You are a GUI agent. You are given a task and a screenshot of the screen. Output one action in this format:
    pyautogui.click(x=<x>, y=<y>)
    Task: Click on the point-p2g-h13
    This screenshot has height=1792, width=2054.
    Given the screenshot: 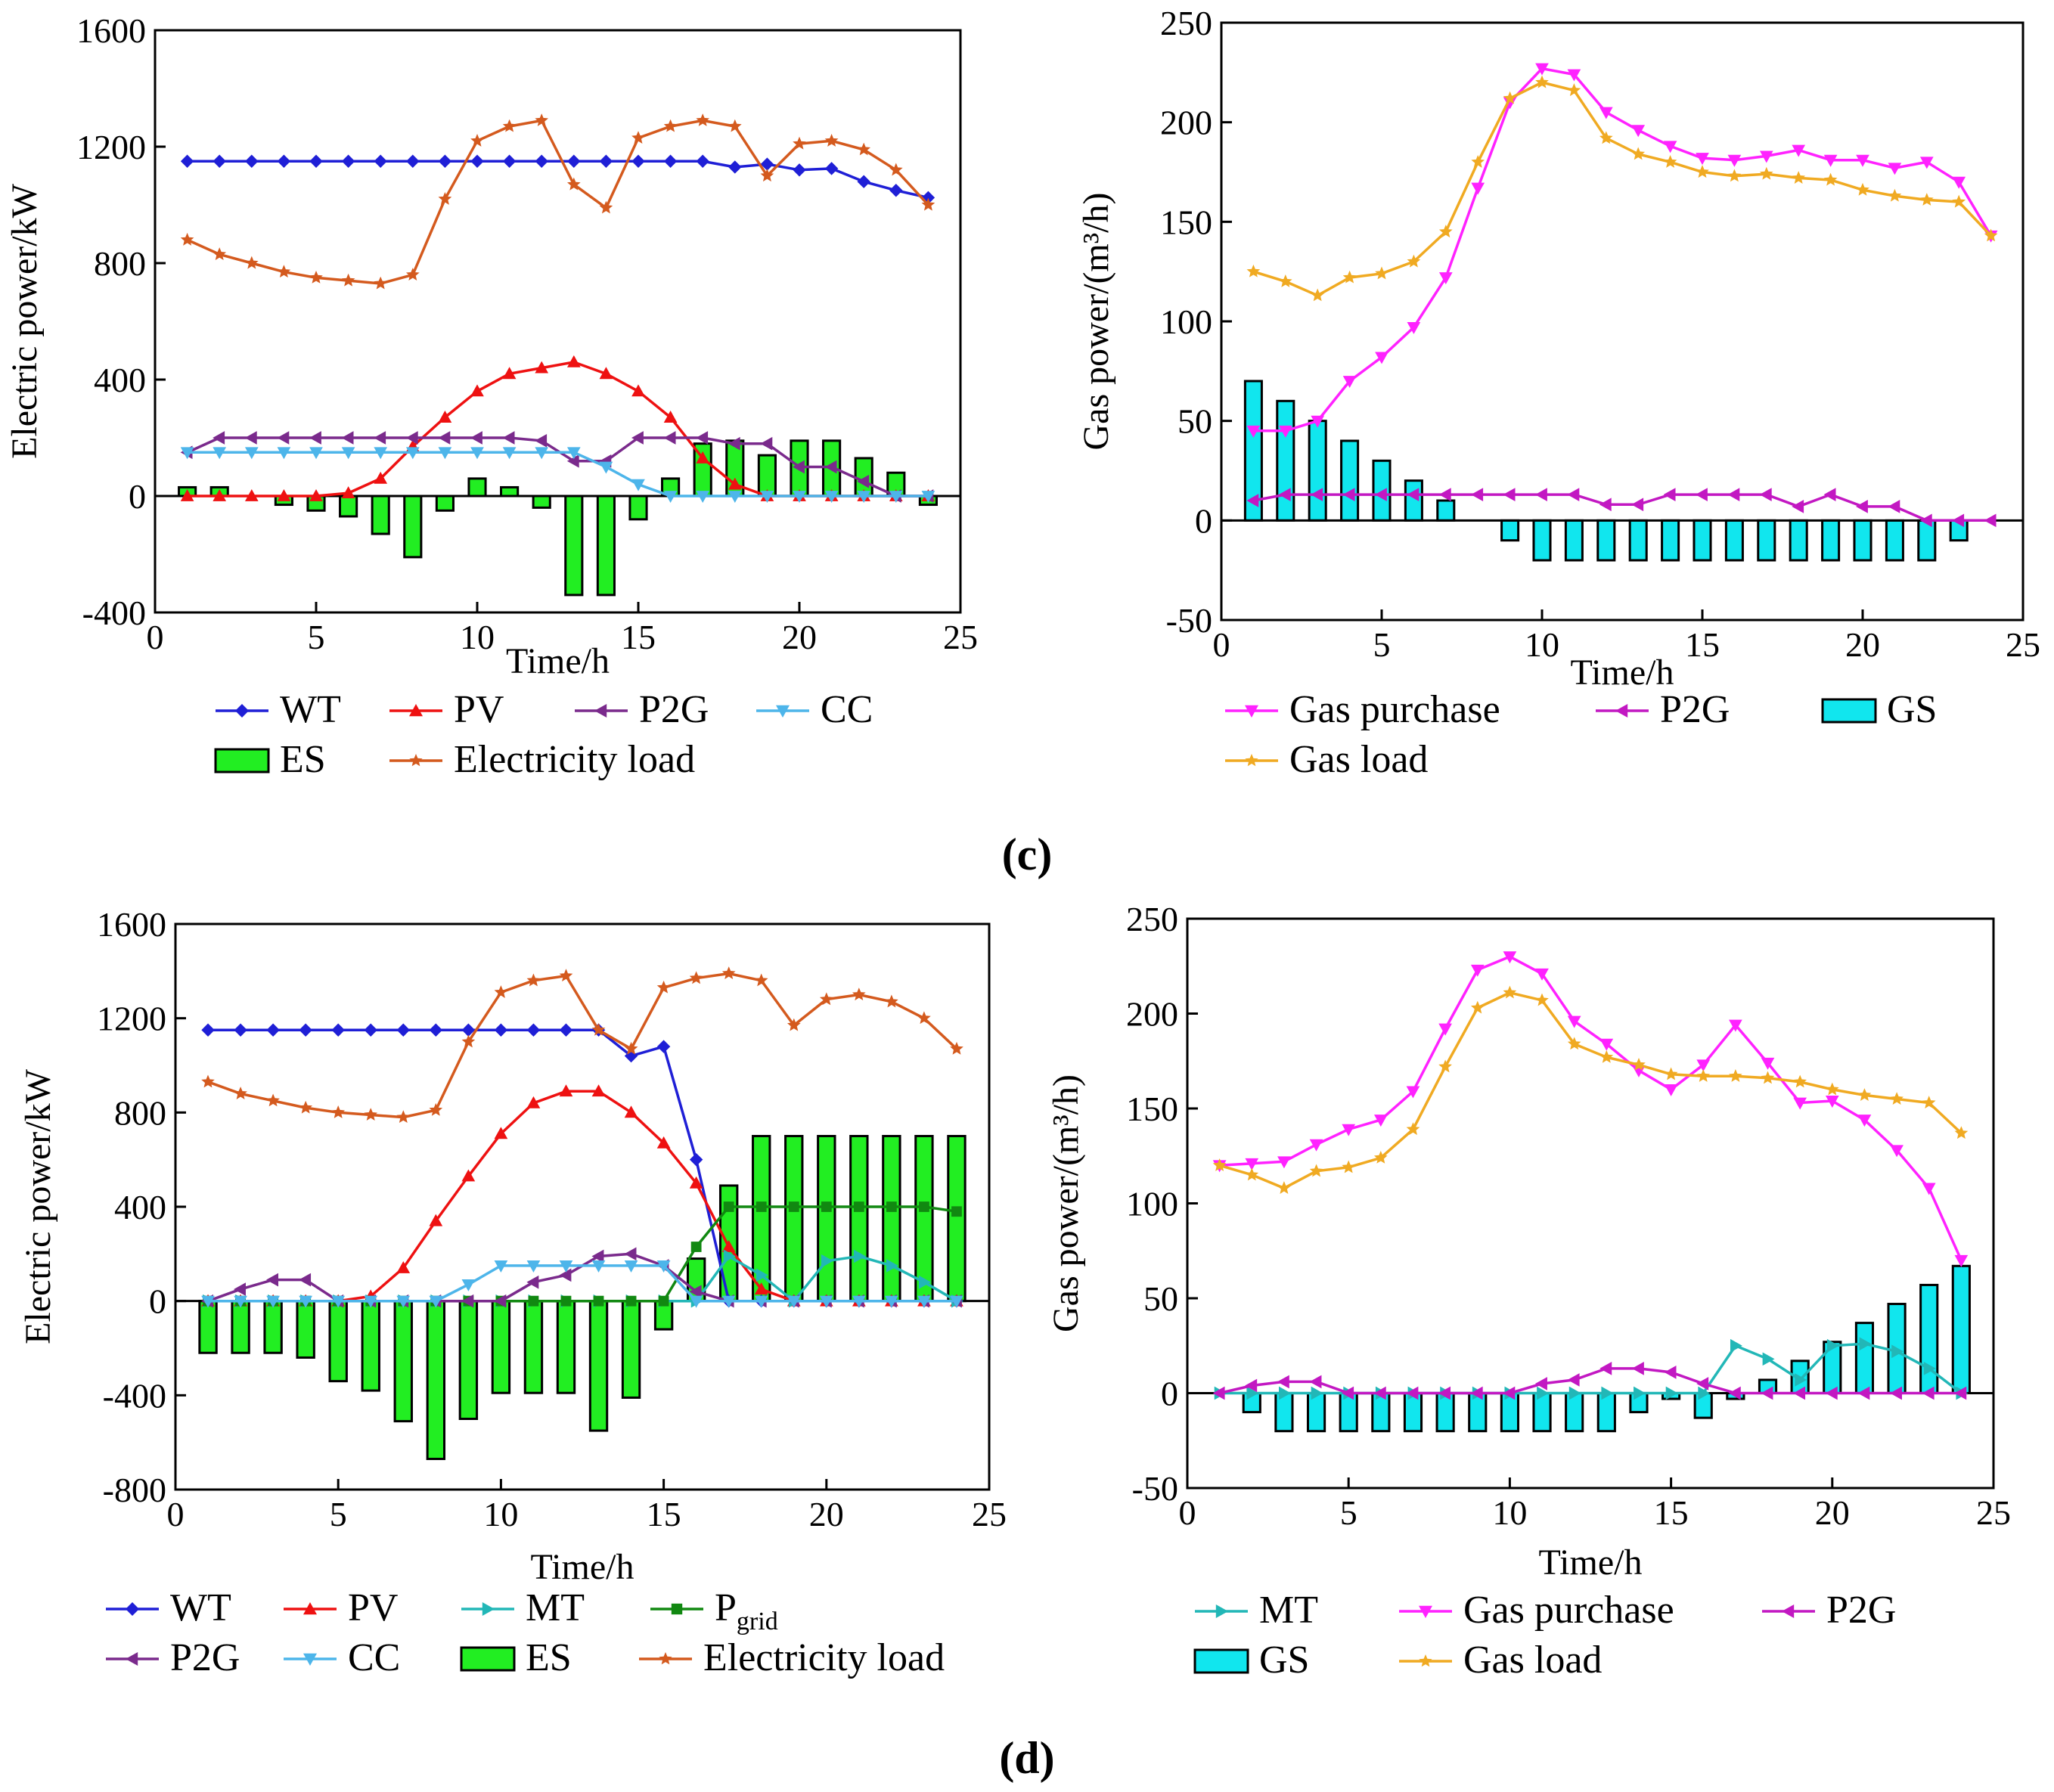 What is the action you would take?
    pyautogui.click(x=597, y=1256)
    